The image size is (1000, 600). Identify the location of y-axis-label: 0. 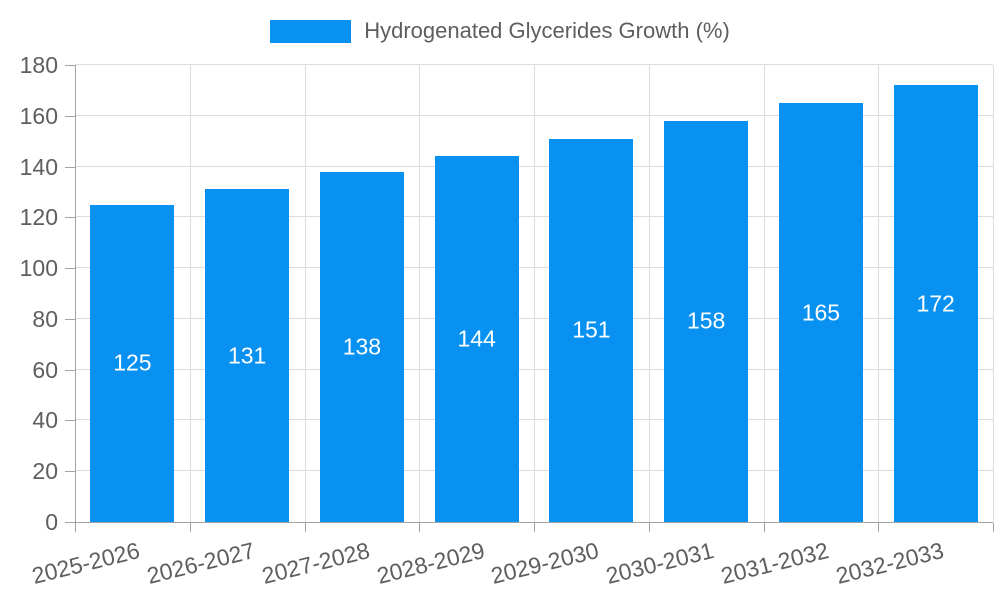
(51, 522).